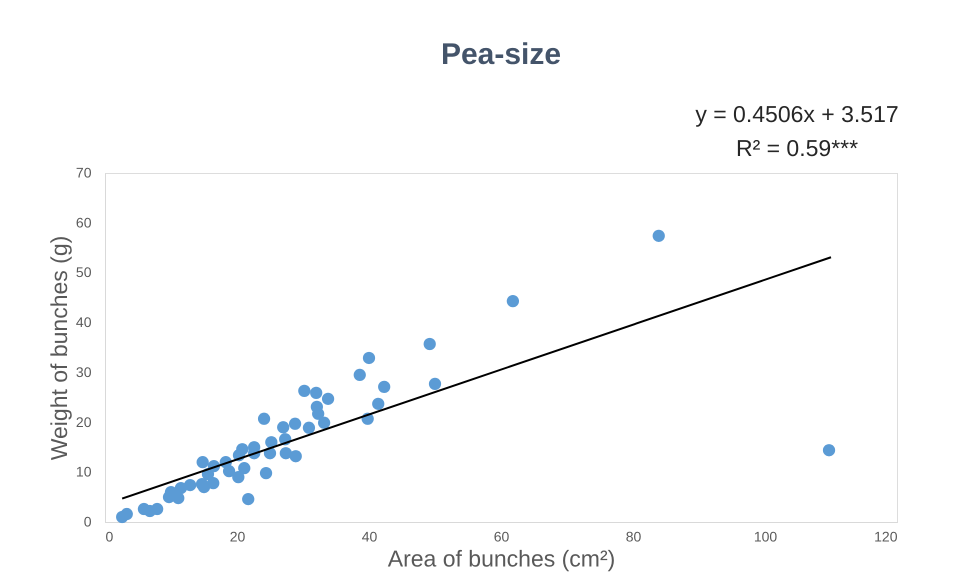  I want to click on chart-title: Pea-size, so click(501, 54).